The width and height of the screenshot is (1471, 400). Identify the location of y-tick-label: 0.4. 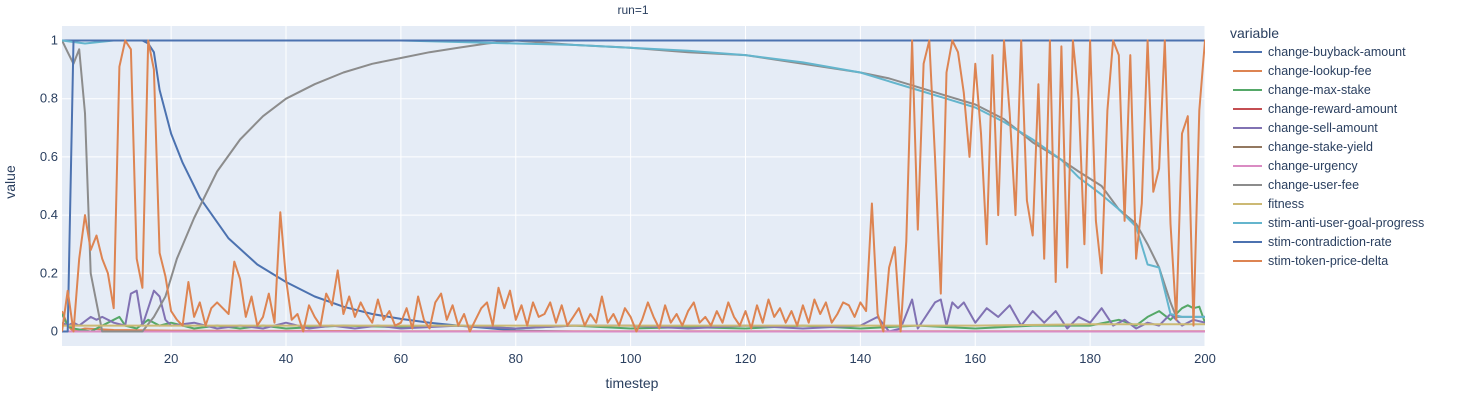
(49, 214).